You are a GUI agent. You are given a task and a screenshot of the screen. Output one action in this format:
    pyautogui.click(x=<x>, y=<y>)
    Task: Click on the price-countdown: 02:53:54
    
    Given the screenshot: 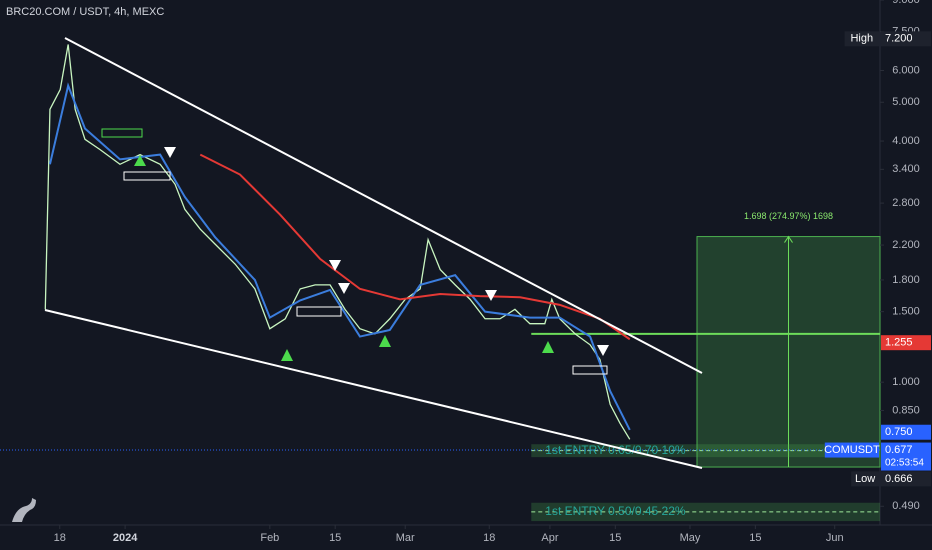 What is the action you would take?
    pyautogui.click(x=904, y=463)
    